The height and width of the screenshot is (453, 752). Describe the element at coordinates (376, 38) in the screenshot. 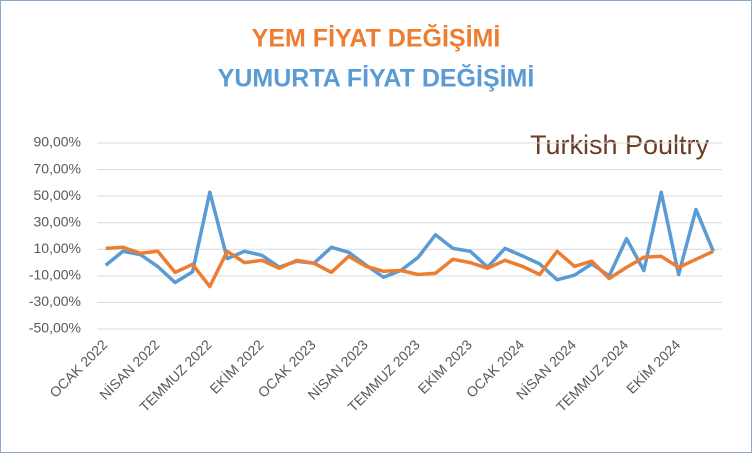

I see `chart-title-line: YEM FİYAT DEĞİŞİMİ` at that location.